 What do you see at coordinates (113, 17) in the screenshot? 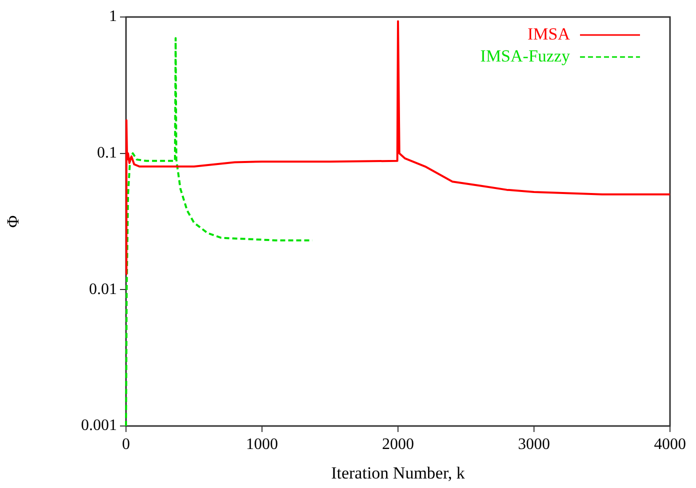
I see `y-tick-label: 1` at bounding box center [113, 17].